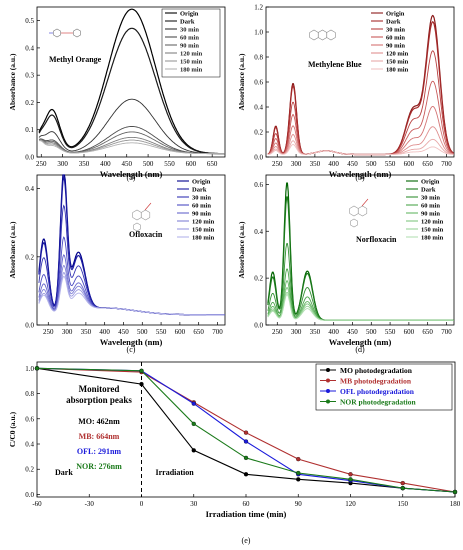 The width and height of the screenshot is (463, 550). I want to click on y-axis-label: C/C0 (a.u.), so click(12, 429).